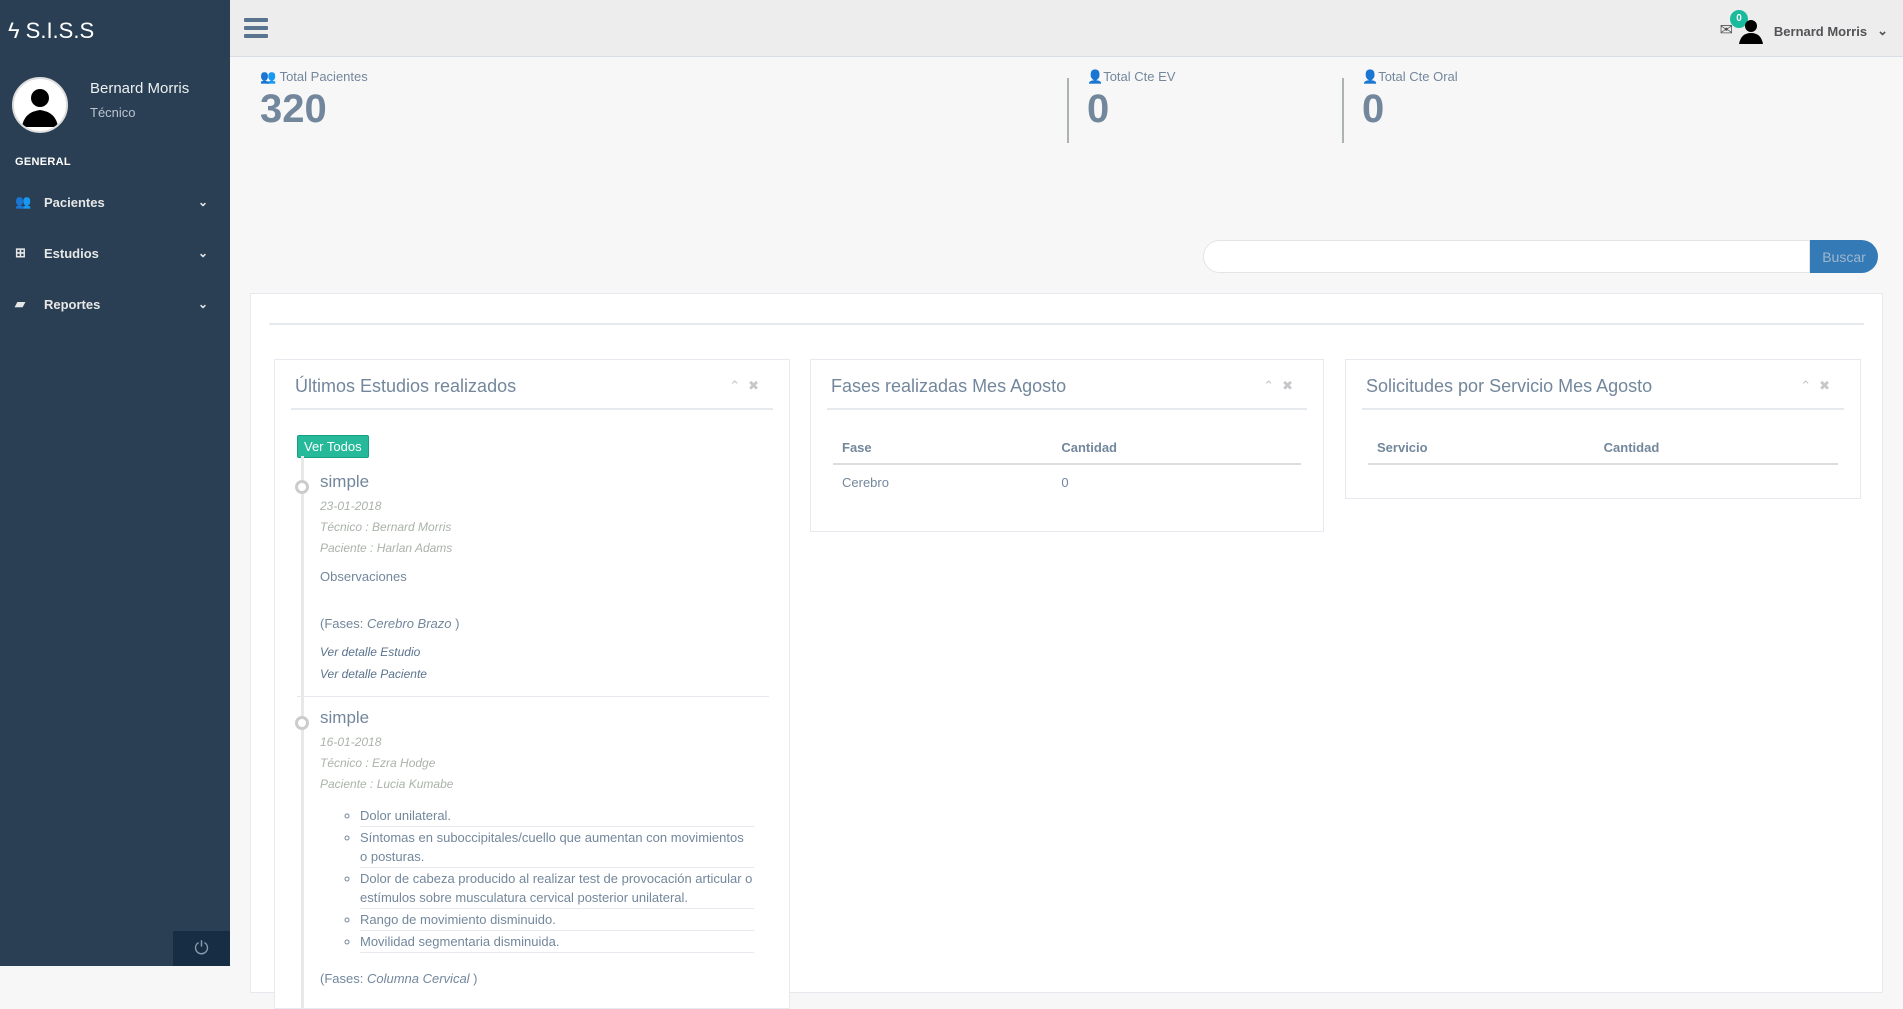  I want to click on brand-name: S.I.S.S, so click(60, 30).